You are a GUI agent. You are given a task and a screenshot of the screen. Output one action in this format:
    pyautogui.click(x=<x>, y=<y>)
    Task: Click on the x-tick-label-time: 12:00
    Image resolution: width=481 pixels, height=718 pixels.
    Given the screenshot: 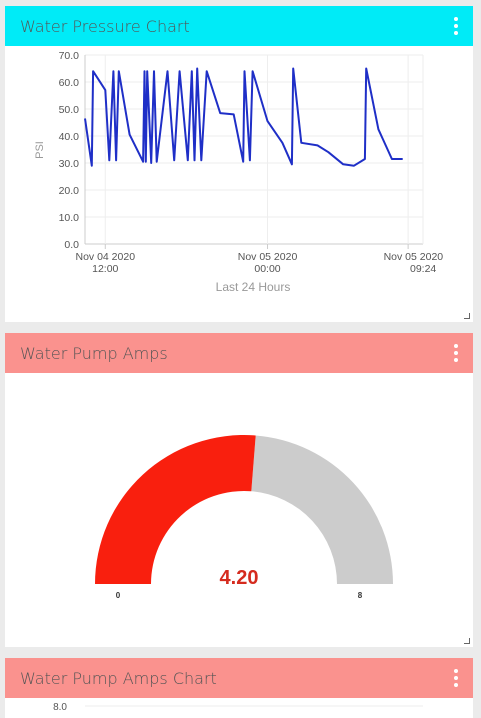 What is the action you would take?
    pyautogui.click(x=105, y=269)
    